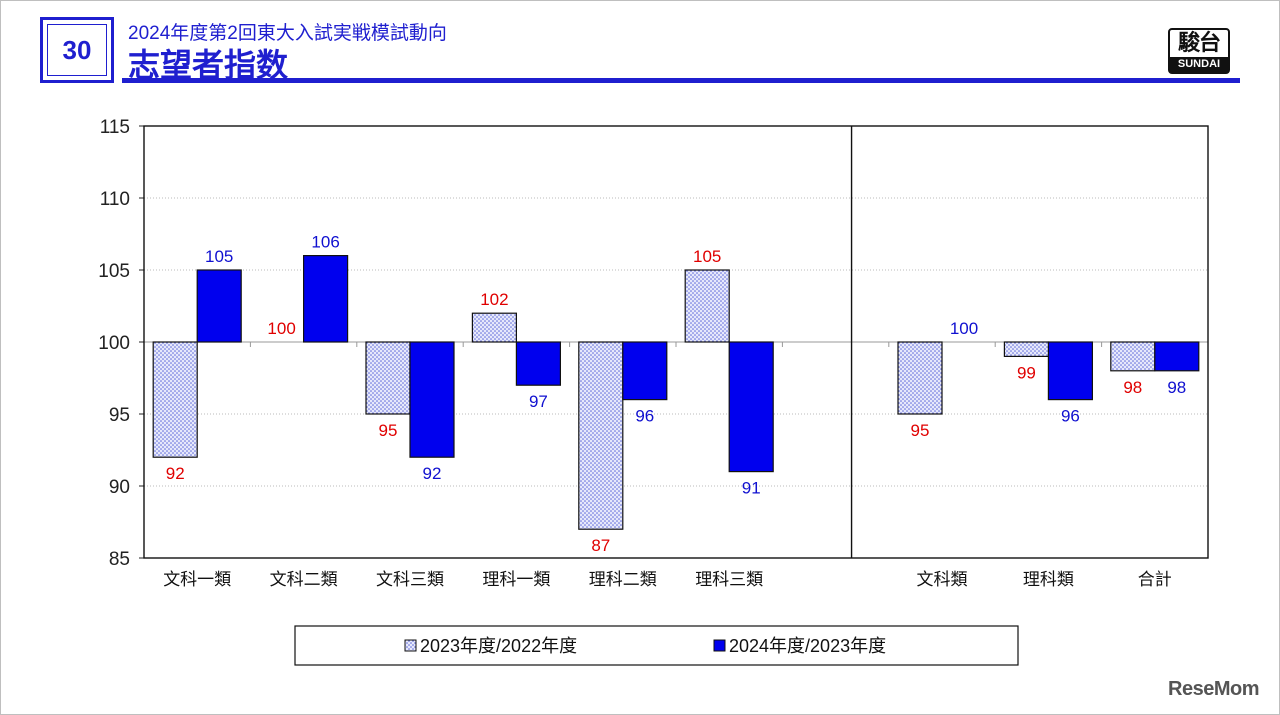 Image resolution: width=1280 pixels, height=715 pixels. What do you see at coordinates (516, 579) in the screenshot?
I see `x-category-label: 理科一類` at bounding box center [516, 579].